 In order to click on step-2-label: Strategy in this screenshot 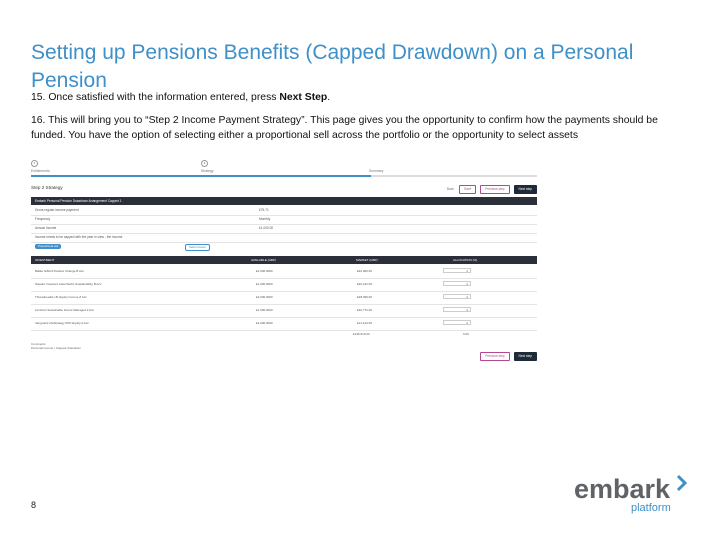, I will do `click(207, 171)`.